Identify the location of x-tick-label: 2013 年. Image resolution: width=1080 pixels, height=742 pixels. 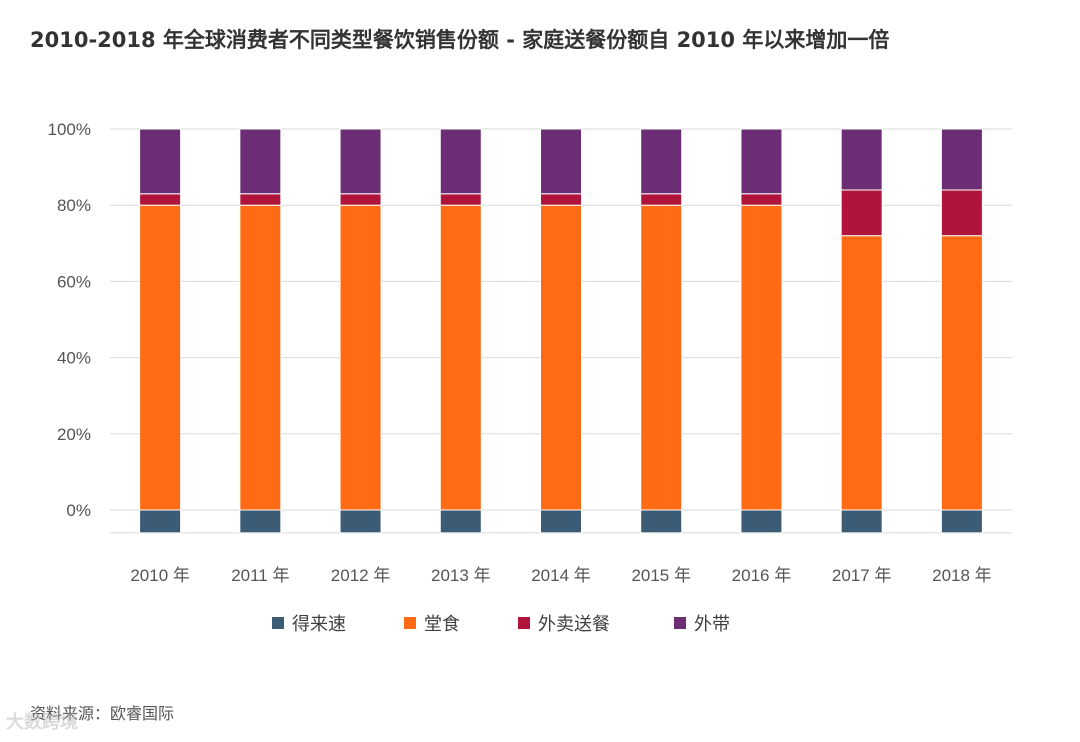
(461, 575).